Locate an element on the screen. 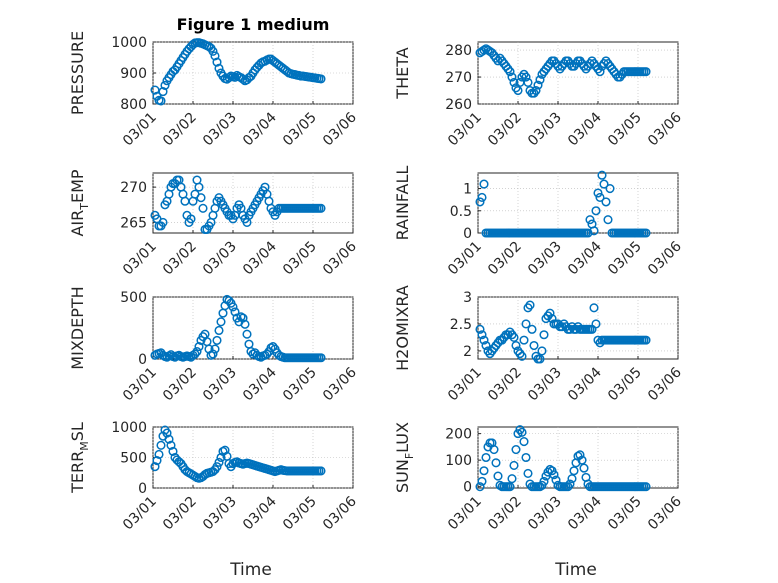  y-axis-label: H2OMIXRA is located at coordinates (402, 328).